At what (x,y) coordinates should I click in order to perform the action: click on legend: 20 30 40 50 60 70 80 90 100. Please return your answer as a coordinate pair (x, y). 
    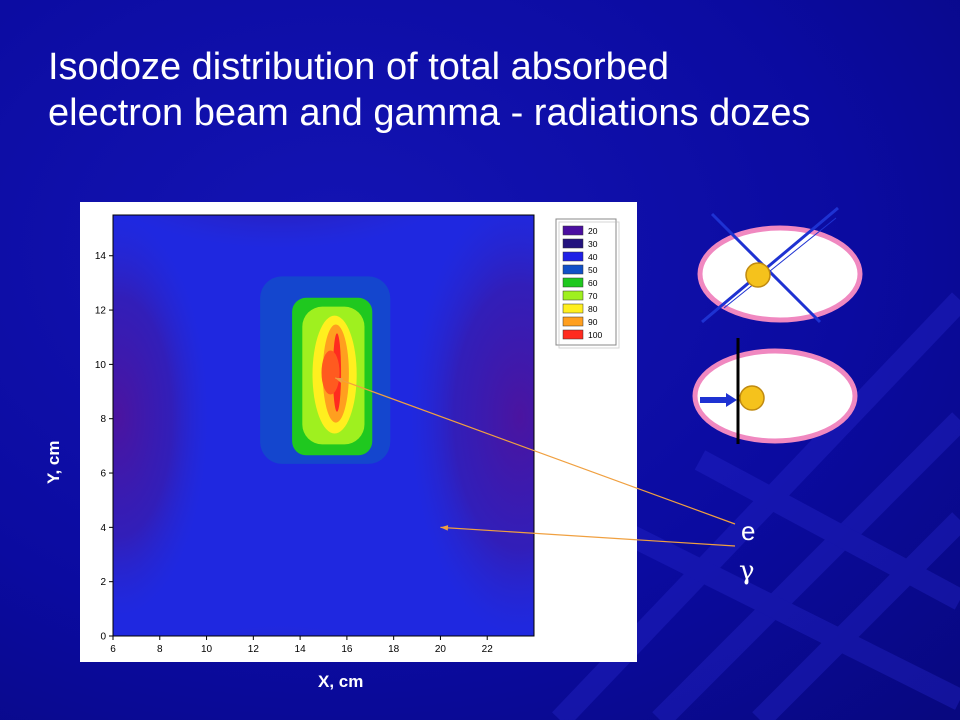
    Looking at the image, I should click on (587, 283).